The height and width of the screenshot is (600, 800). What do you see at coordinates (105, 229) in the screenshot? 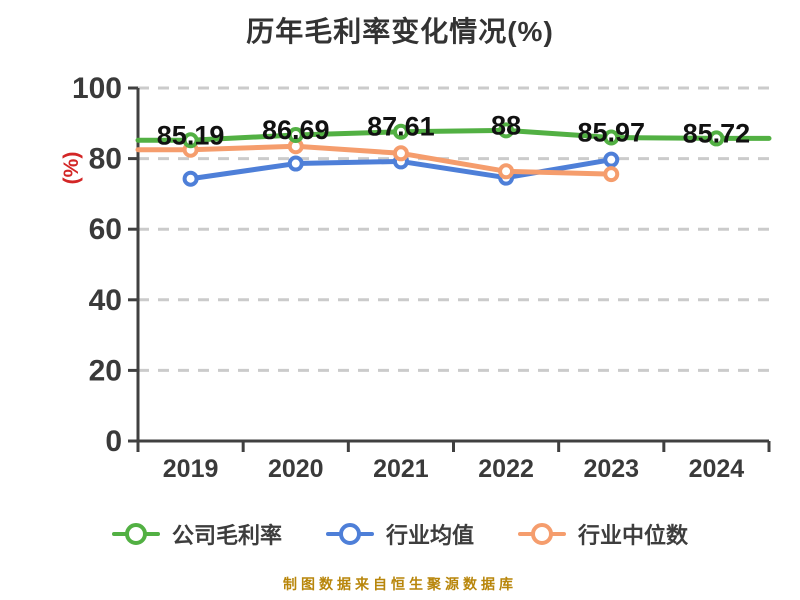
I see `y-tick-label: 60` at bounding box center [105, 229].